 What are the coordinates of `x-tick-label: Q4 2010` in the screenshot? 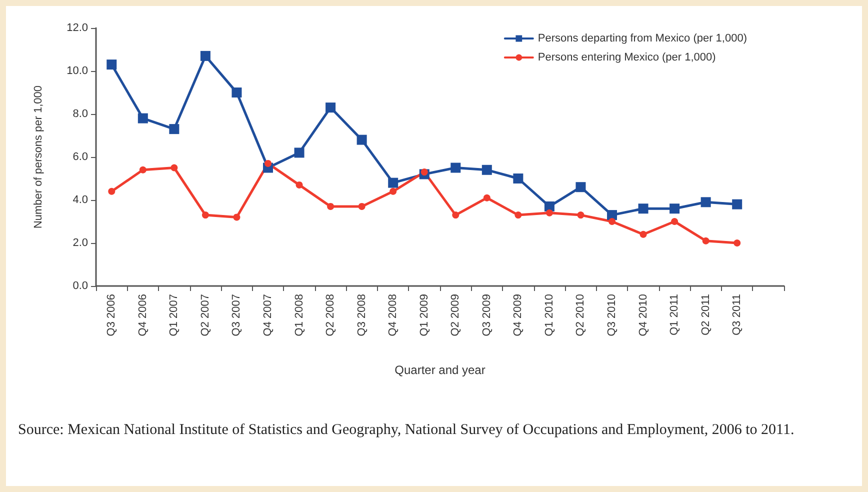 It's located at (643, 315).